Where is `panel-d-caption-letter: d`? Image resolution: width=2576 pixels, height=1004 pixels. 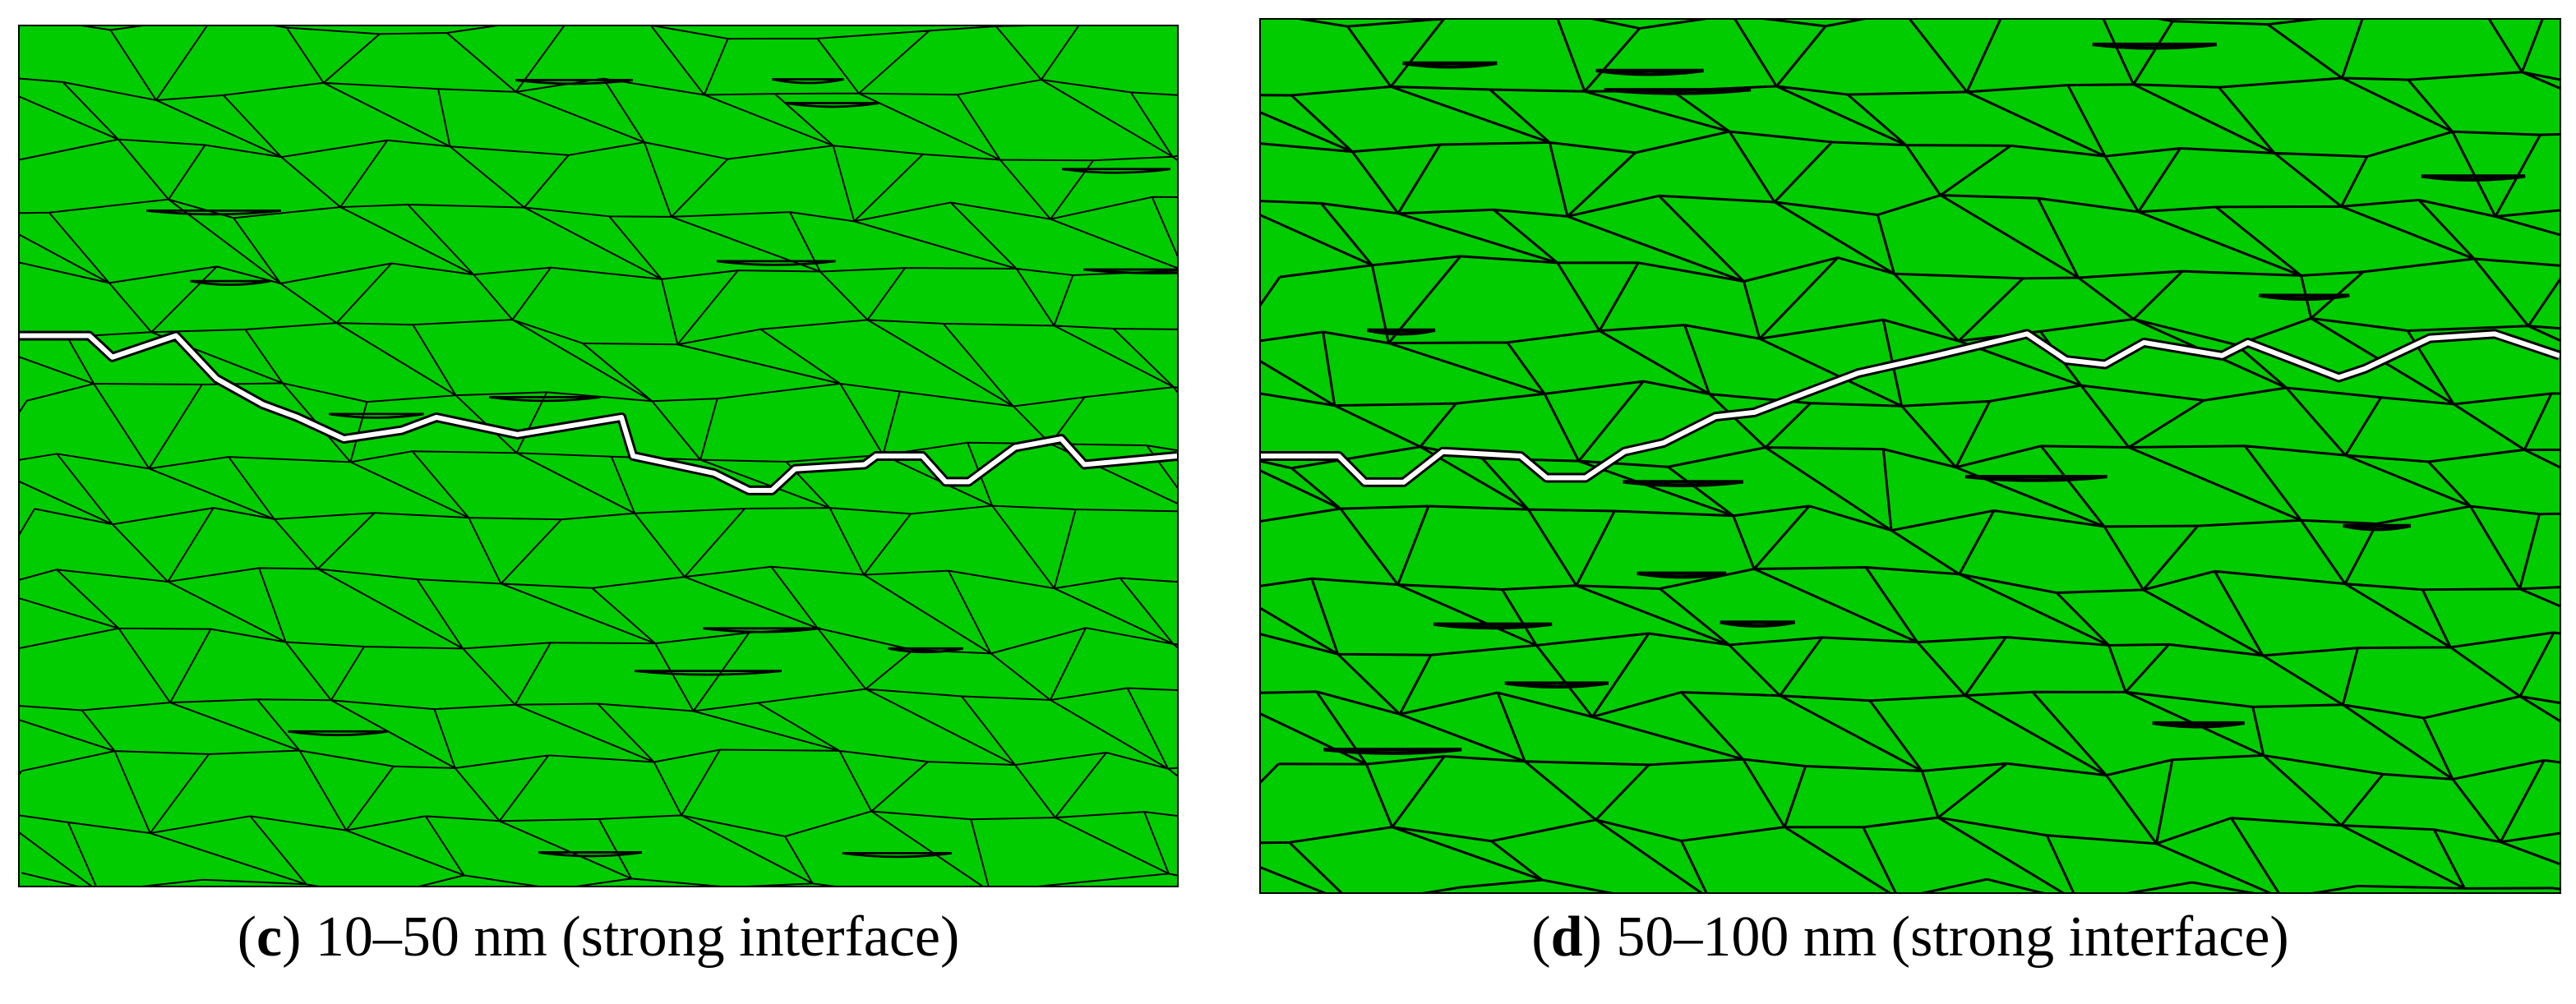
panel-d-caption-letter: d is located at coordinates (1566, 937).